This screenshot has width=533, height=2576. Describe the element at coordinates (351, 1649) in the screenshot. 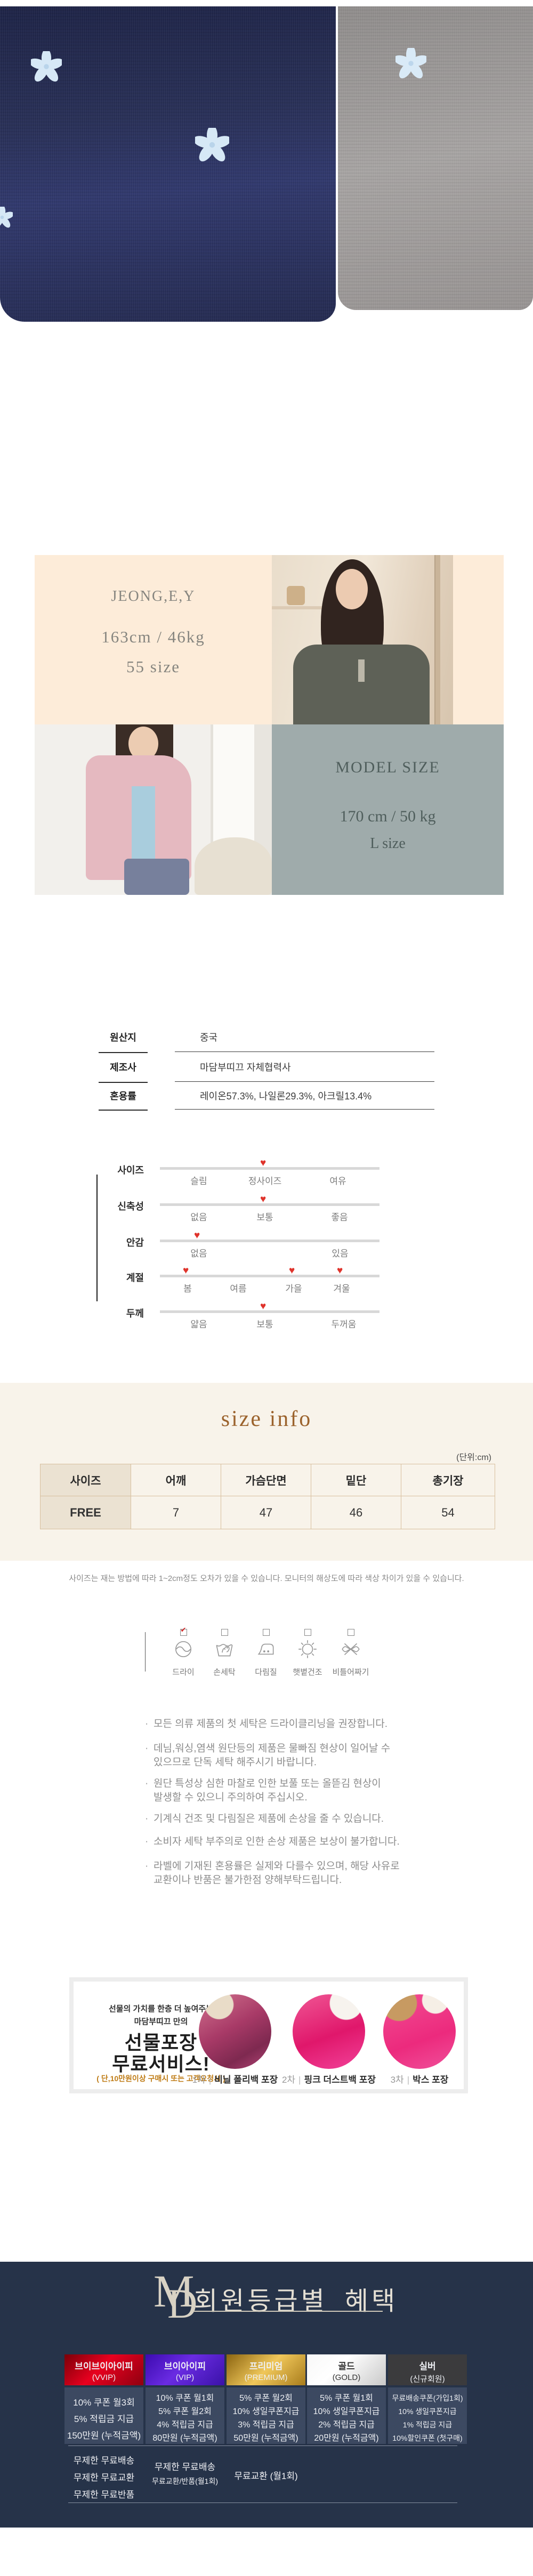

I see `no-wring-icon` at that location.